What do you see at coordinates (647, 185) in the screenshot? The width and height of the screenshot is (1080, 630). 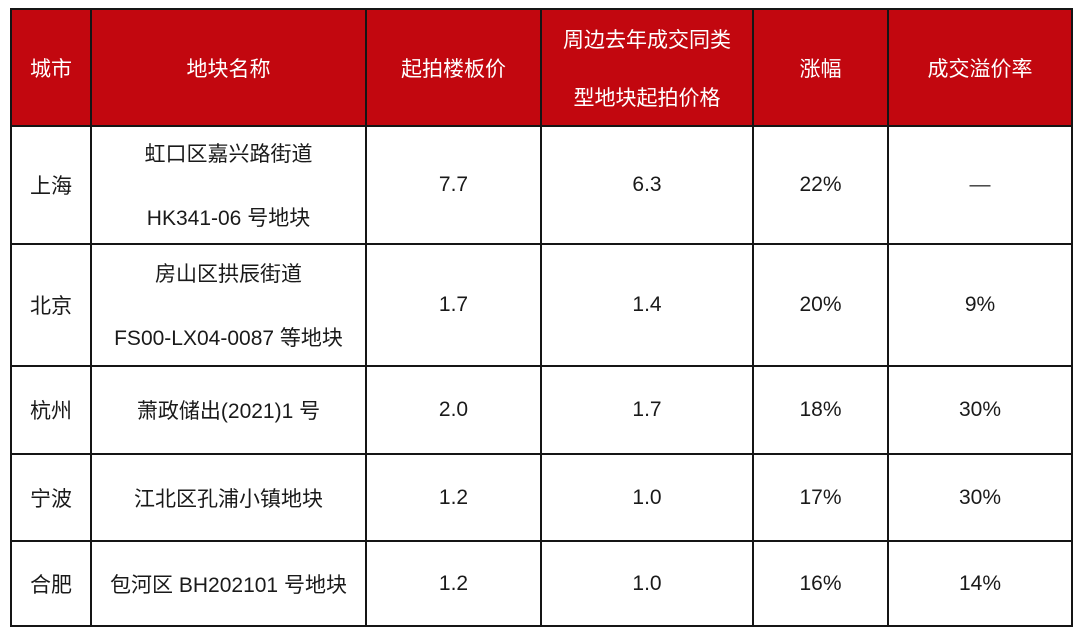 I see `cell-nearby-price: 6.3` at bounding box center [647, 185].